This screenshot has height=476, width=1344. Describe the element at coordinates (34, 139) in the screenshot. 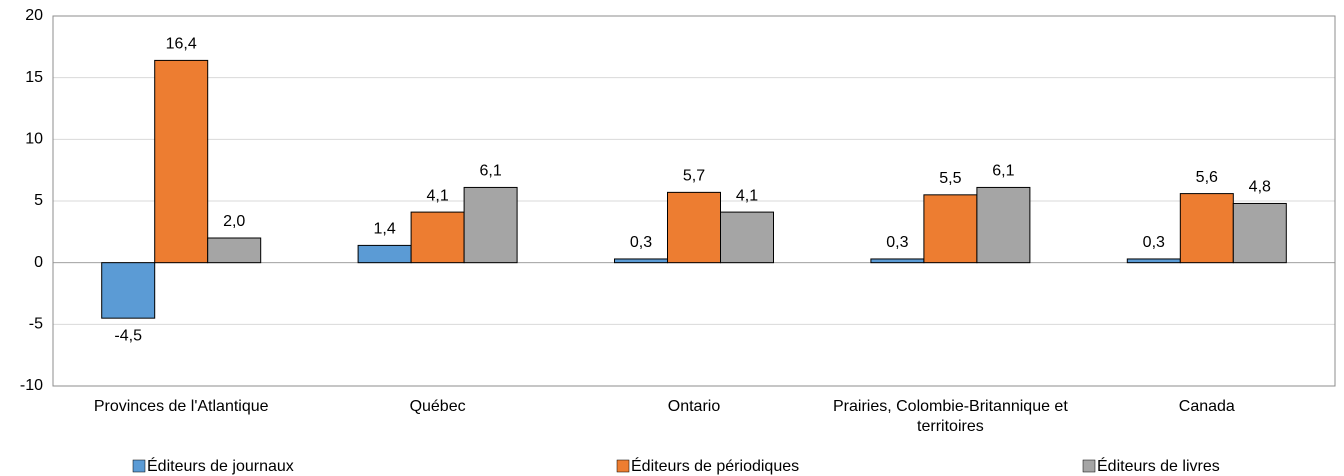

I see `y-tick-label: 10` at that location.